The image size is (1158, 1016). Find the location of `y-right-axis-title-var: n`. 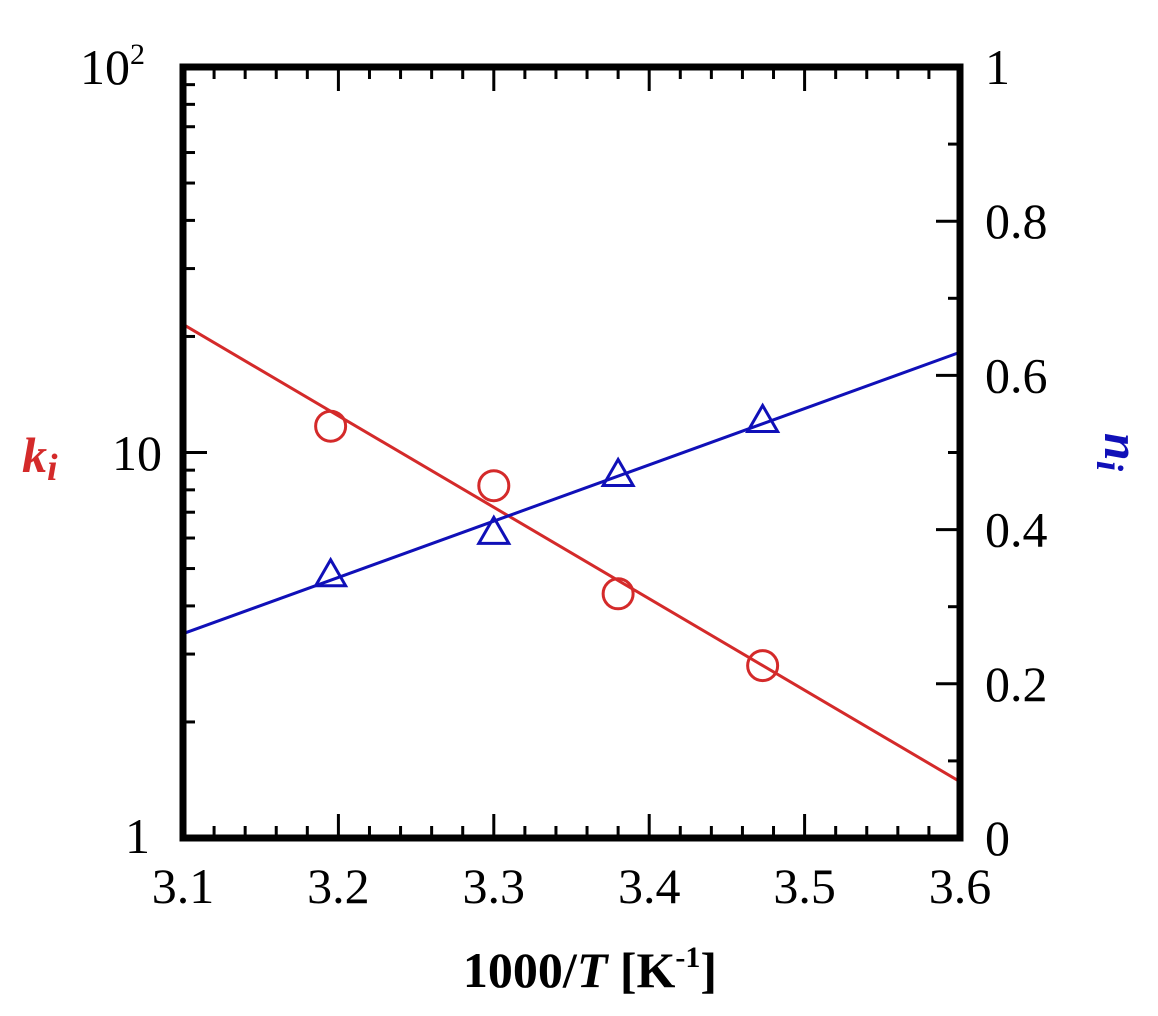

y-right-axis-title-var: n is located at coordinates (1122, 447).